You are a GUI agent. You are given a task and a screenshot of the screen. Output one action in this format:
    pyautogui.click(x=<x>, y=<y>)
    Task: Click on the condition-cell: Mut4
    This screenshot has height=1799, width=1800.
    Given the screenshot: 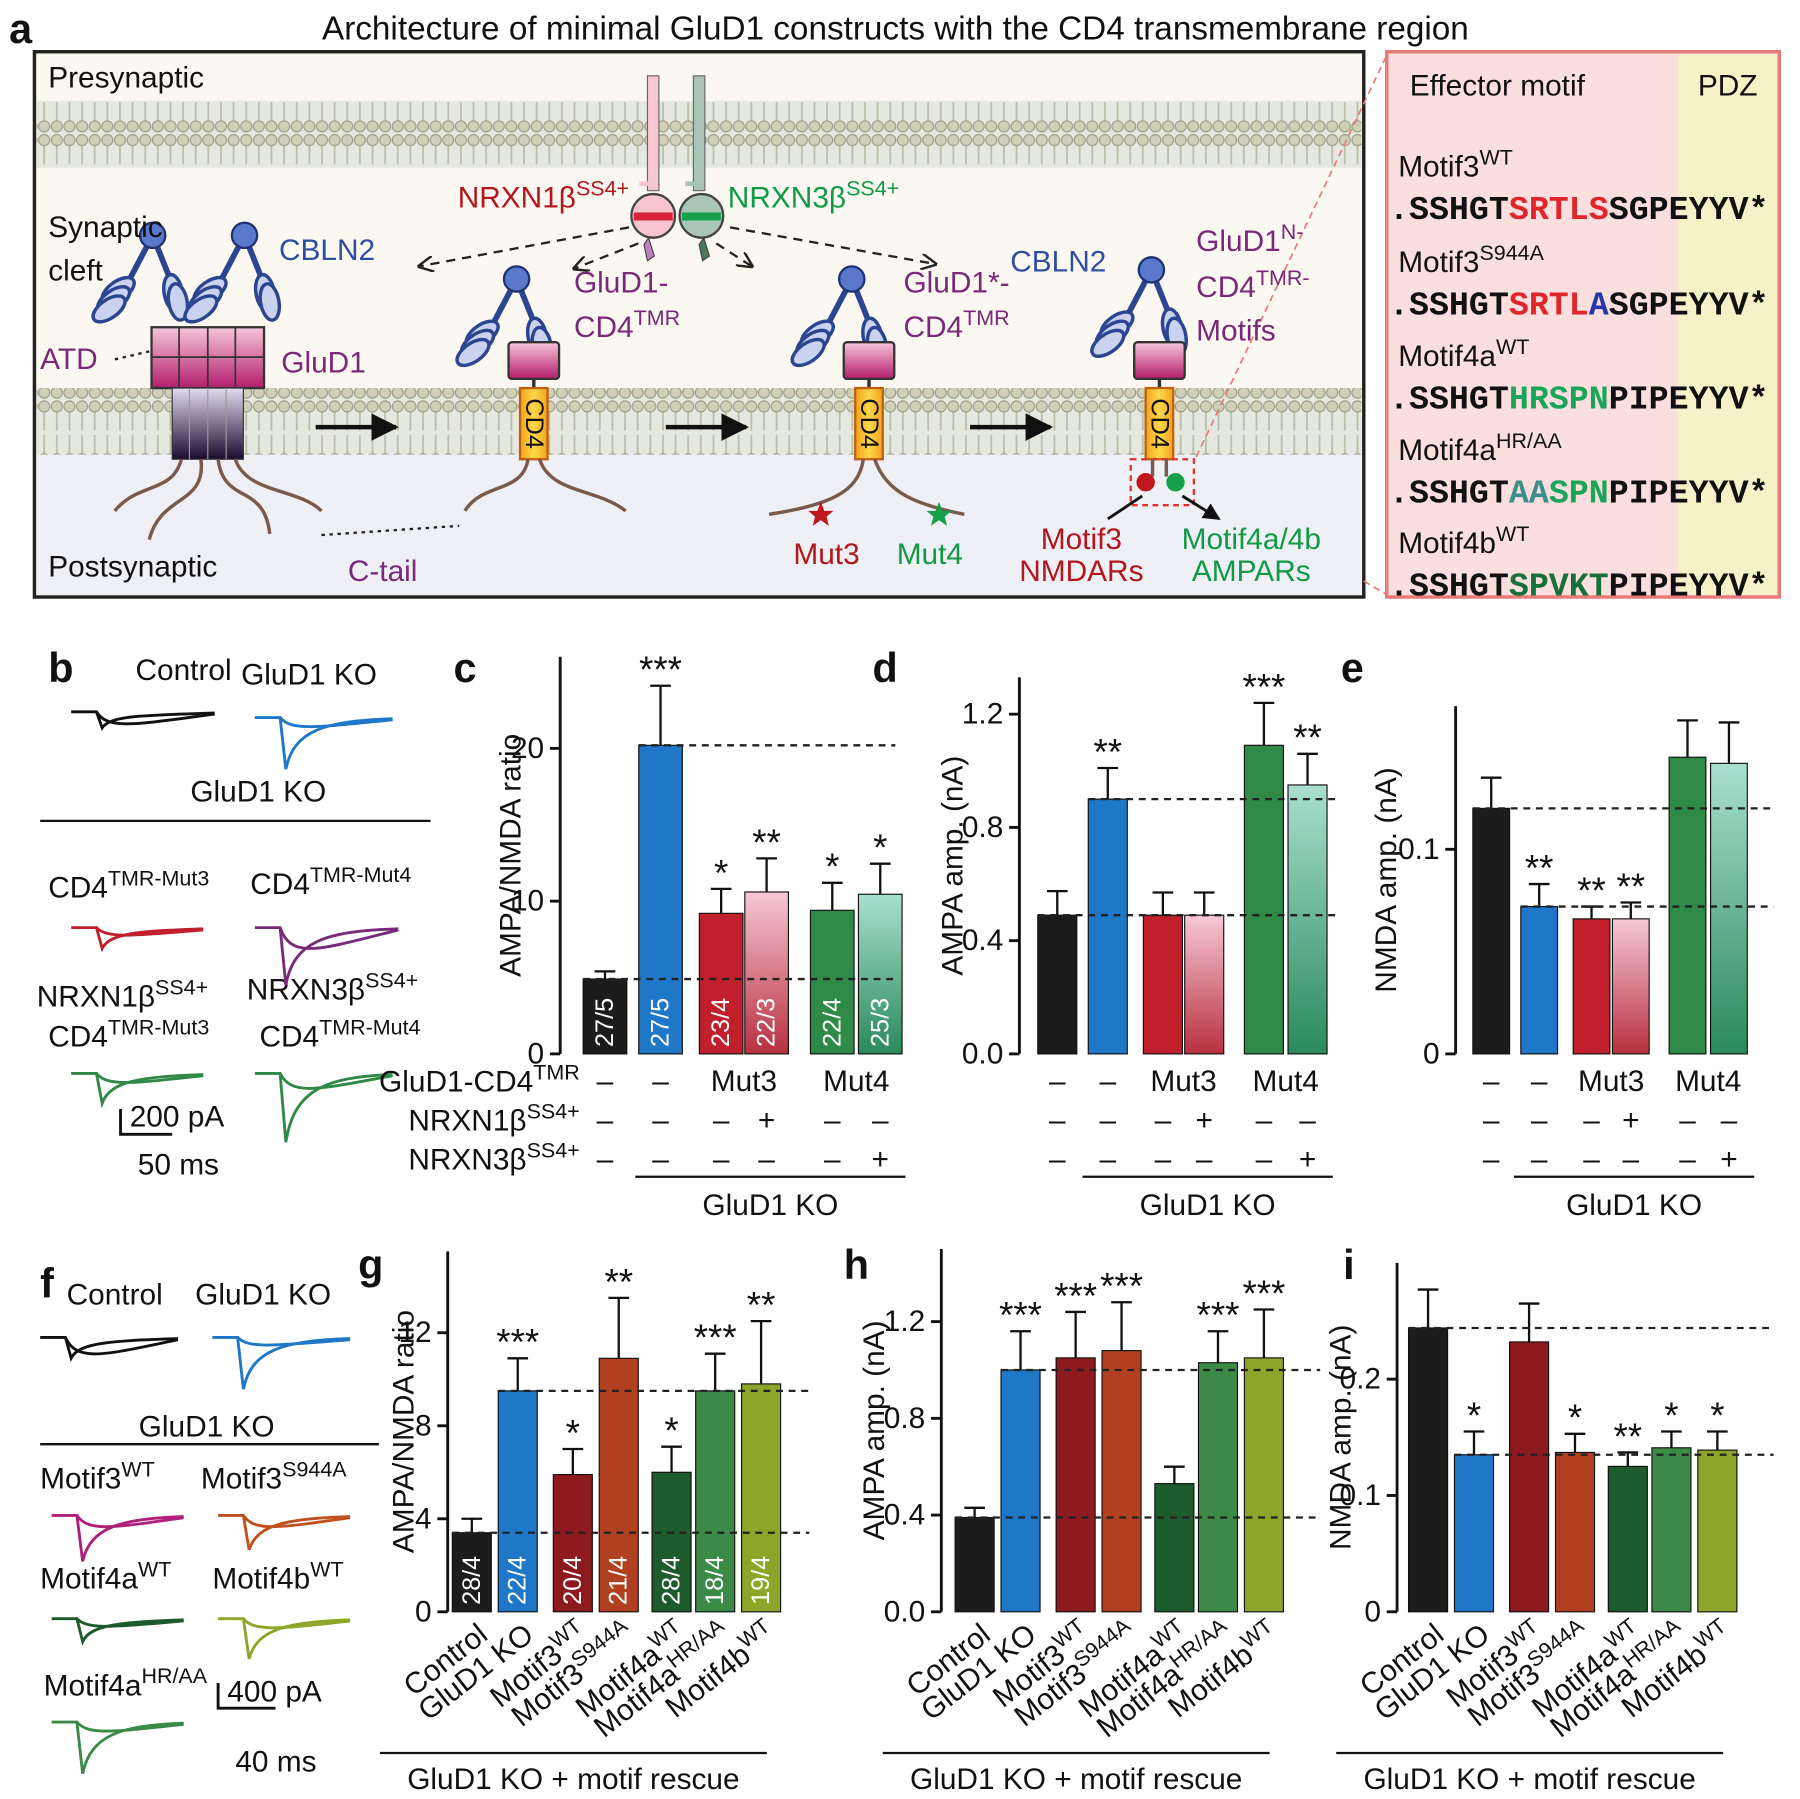 What is the action you would take?
    pyautogui.click(x=1708, y=1081)
    